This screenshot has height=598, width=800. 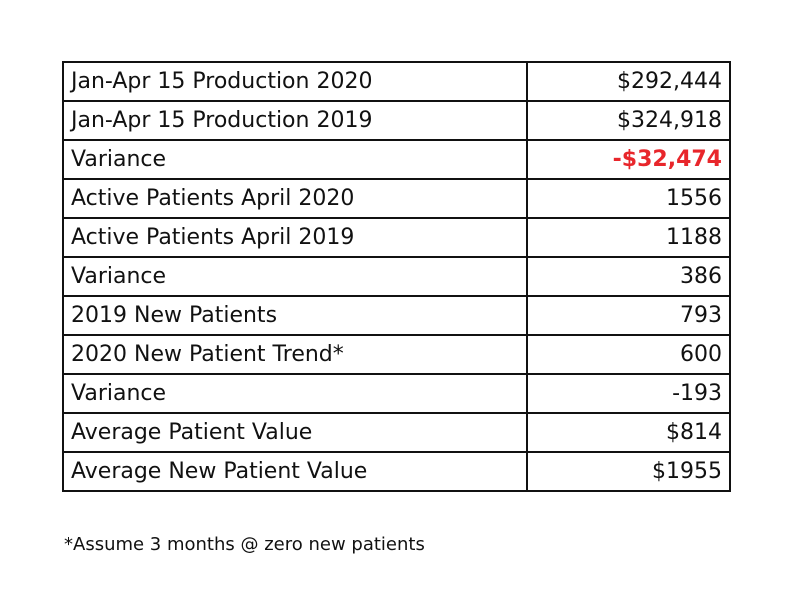 What do you see at coordinates (295, 198) in the screenshot?
I see `row-label: Active Patients April 2020` at bounding box center [295, 198].